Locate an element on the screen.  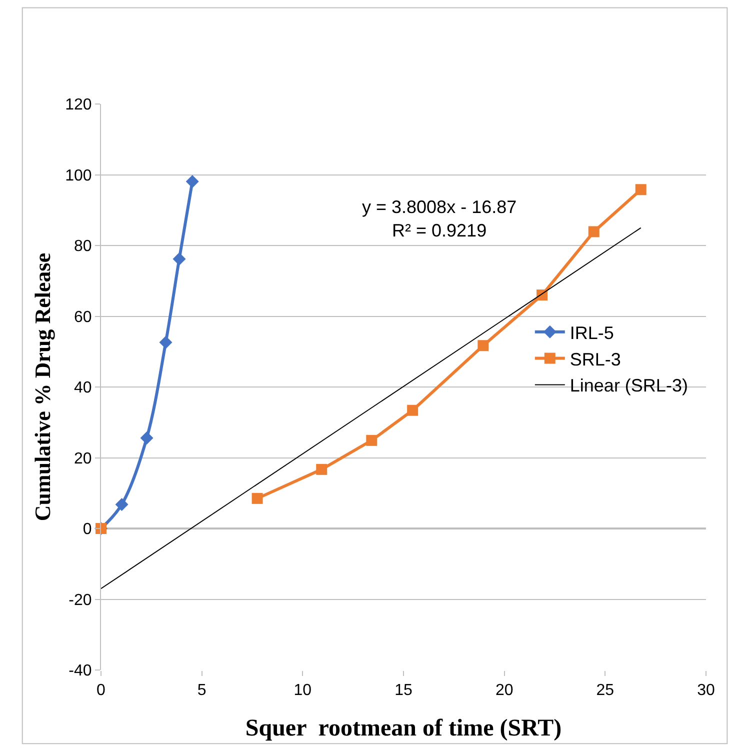
legend-label: SRL-3 is located at coordinates (595, 359).